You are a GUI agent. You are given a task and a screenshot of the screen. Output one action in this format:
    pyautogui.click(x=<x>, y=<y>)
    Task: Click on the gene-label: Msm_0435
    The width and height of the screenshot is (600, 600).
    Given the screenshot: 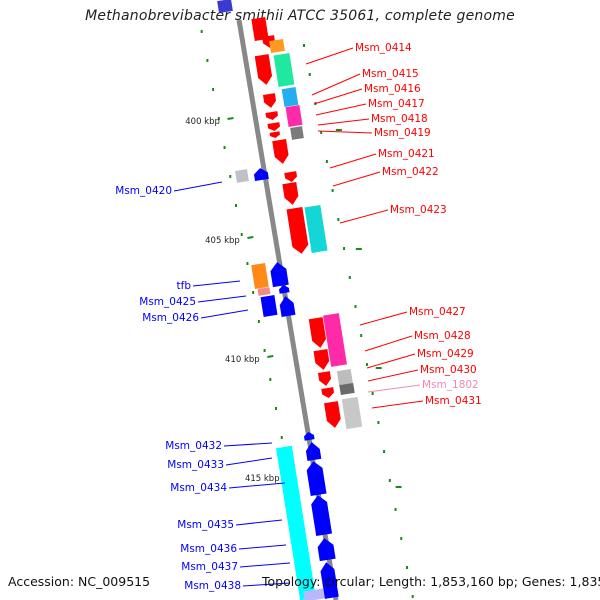 What is the action you would take?
    pyautogui.click(x=205, y=525)
    